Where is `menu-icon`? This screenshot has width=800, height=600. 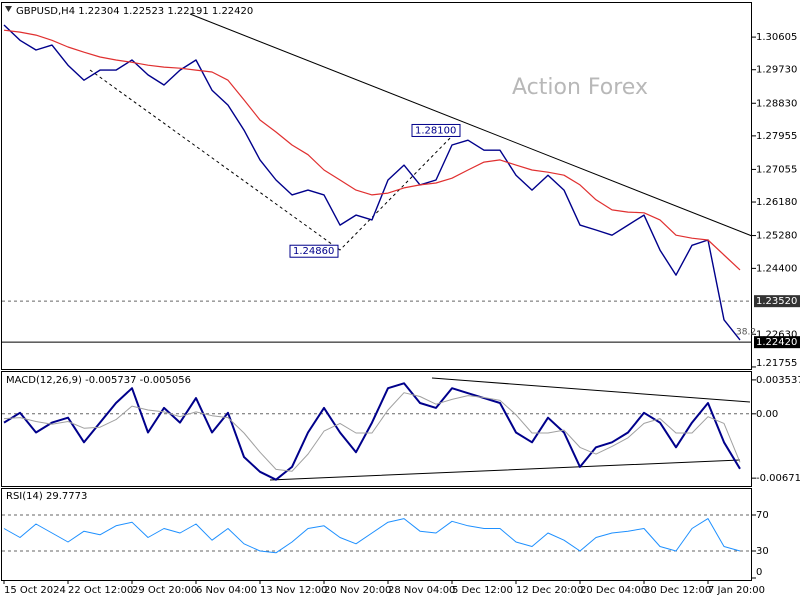 menu-icon is located at coordinates (8, 9).